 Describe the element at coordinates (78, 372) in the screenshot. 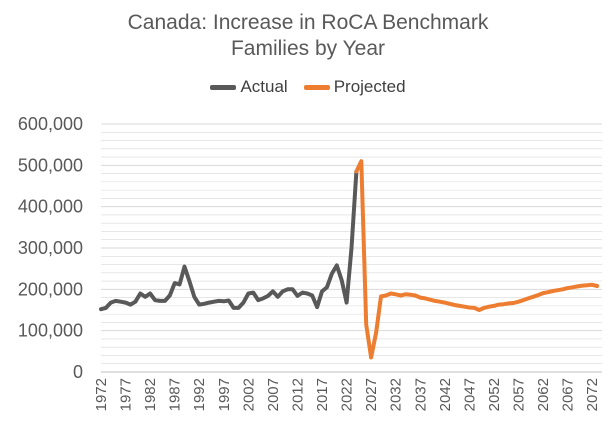

I see `y-tick-label: 0` at that location.